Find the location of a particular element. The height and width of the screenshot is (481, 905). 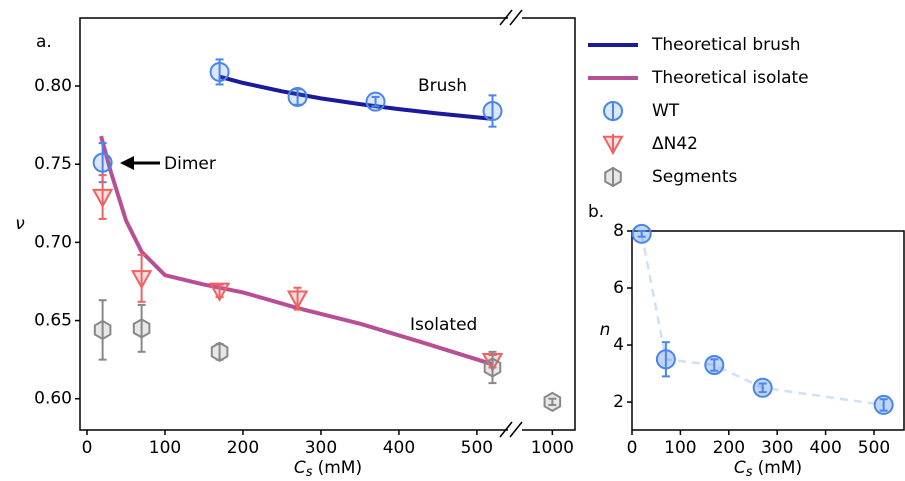

legend-label: Theoretical isolate is located at coordinates (730, 78).